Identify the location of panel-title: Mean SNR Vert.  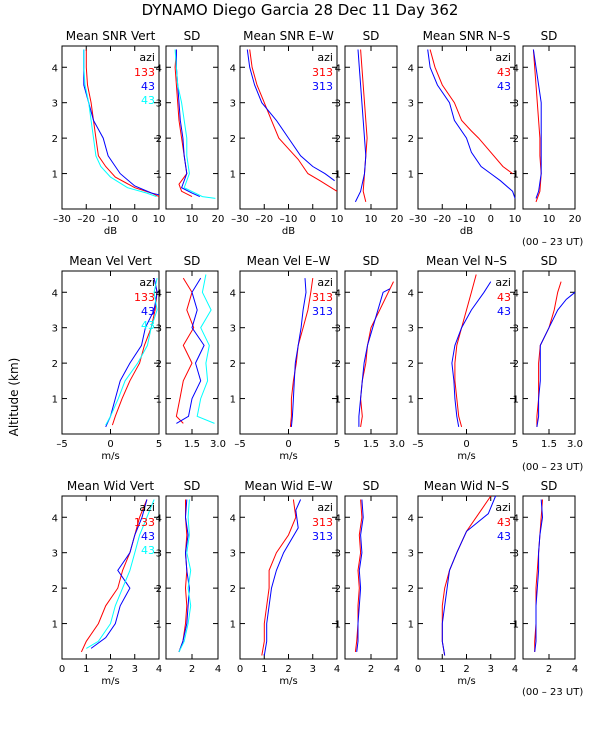
(111, 36).